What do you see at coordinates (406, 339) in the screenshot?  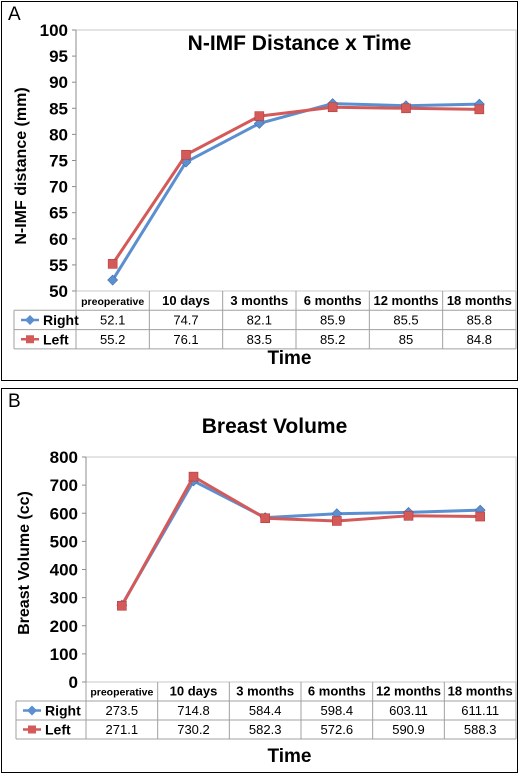 I see `data-table-value: 85` at bounding box center [406, 339].